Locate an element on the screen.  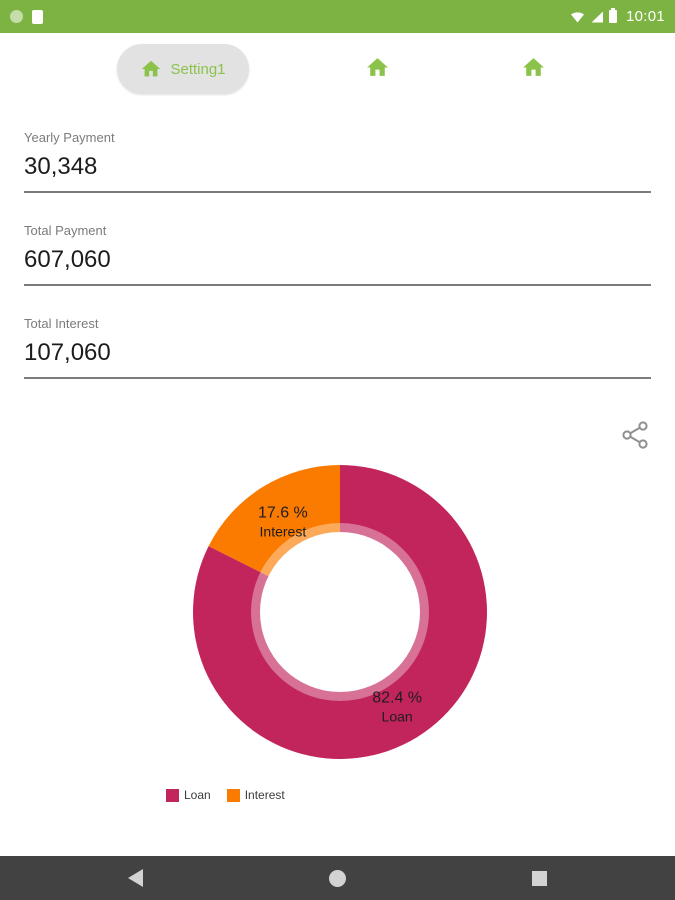
total-payment-input: 607,060 is located at coordinates (337, 264).